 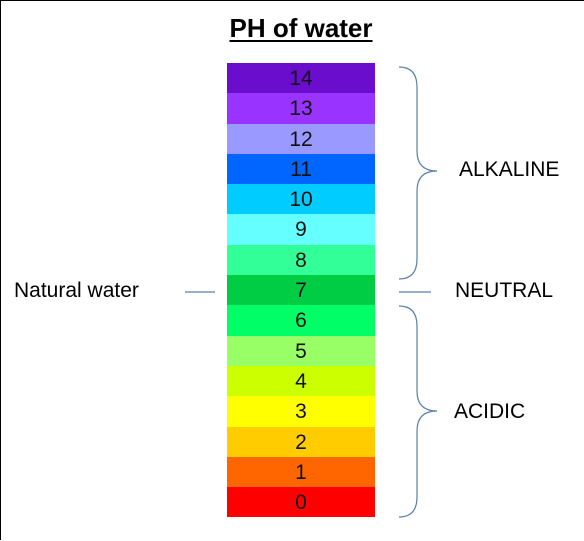 I want to click on ph-value: 3, so click(x=301, y=412).